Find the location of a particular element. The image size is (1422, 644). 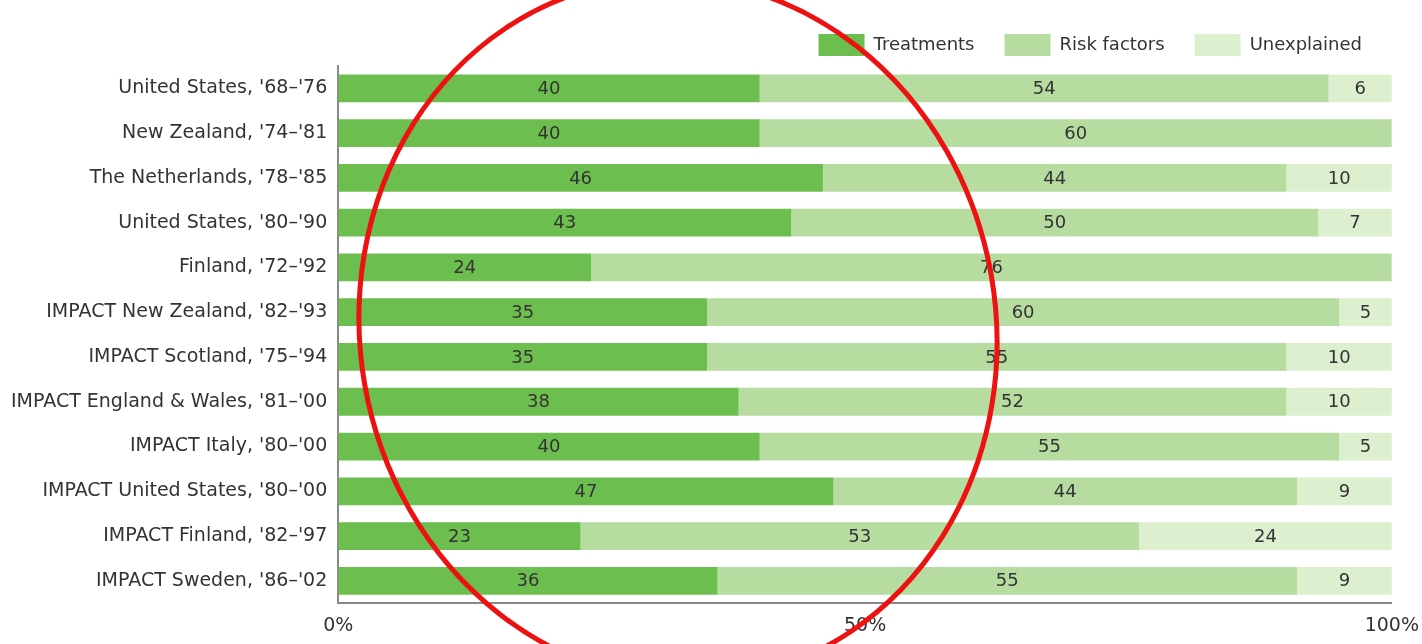

data-label: 23 is located at coordinates (459, 535).